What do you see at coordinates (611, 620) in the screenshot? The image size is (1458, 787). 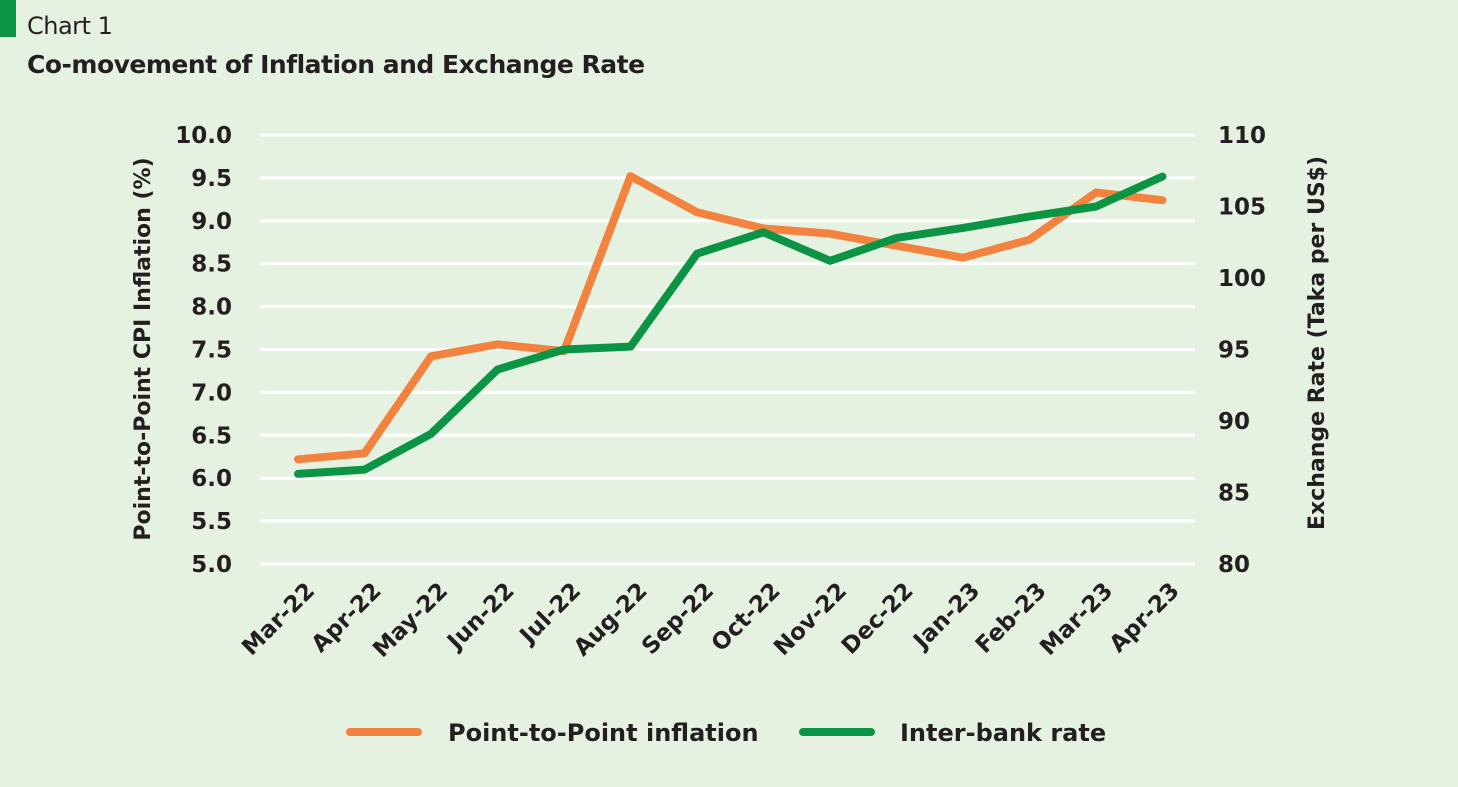 I see `x-tick-label: Aug-22` at bounding box center [611, 620].